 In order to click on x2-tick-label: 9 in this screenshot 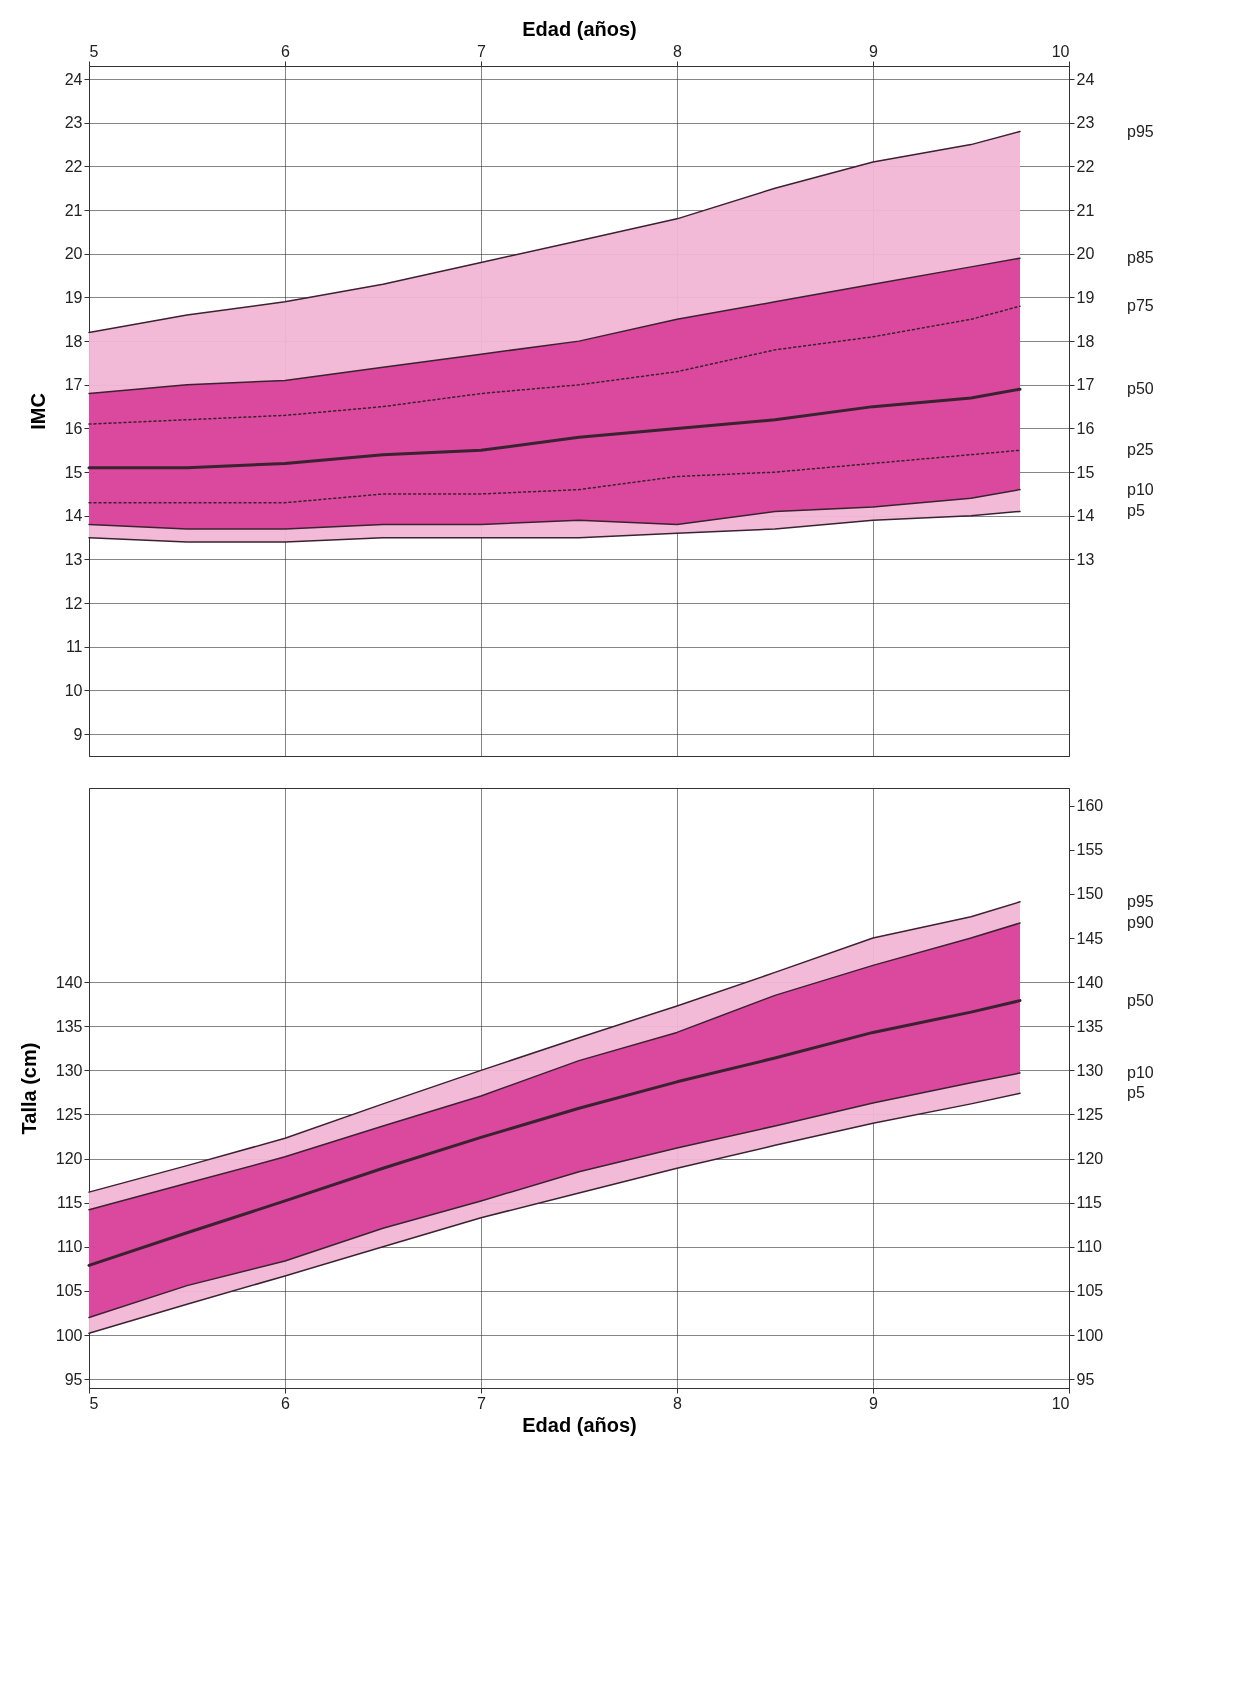, I will do `click(874, 51)`.